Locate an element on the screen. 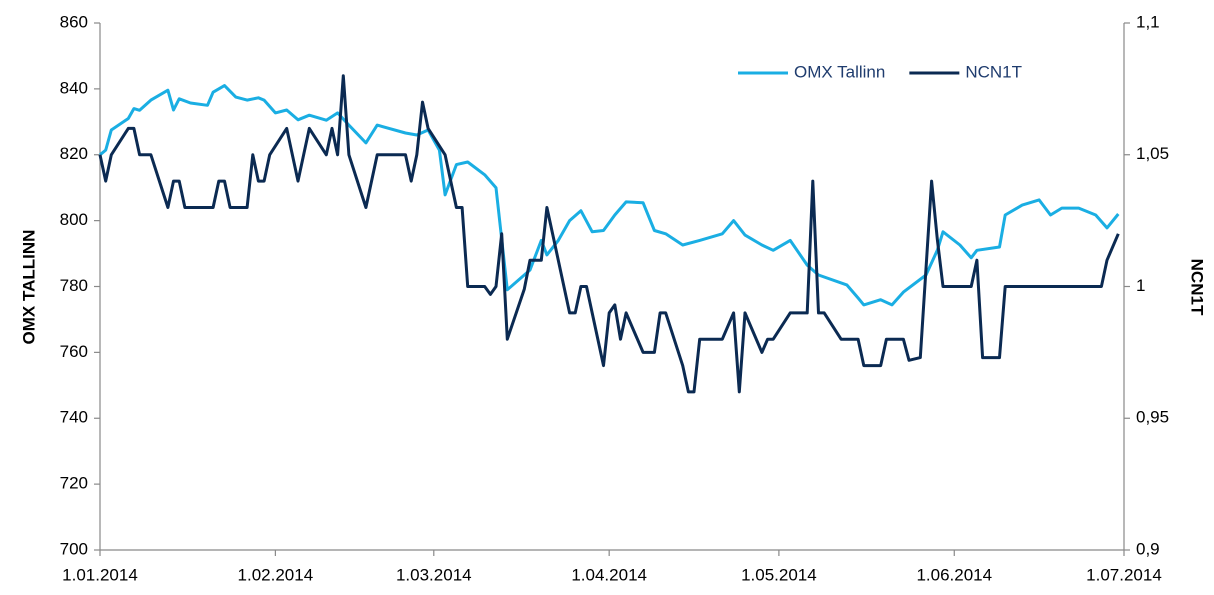 The image size is (1214, 595). y2-tick-label: 1,1 is located at coordinates (1148, 21).